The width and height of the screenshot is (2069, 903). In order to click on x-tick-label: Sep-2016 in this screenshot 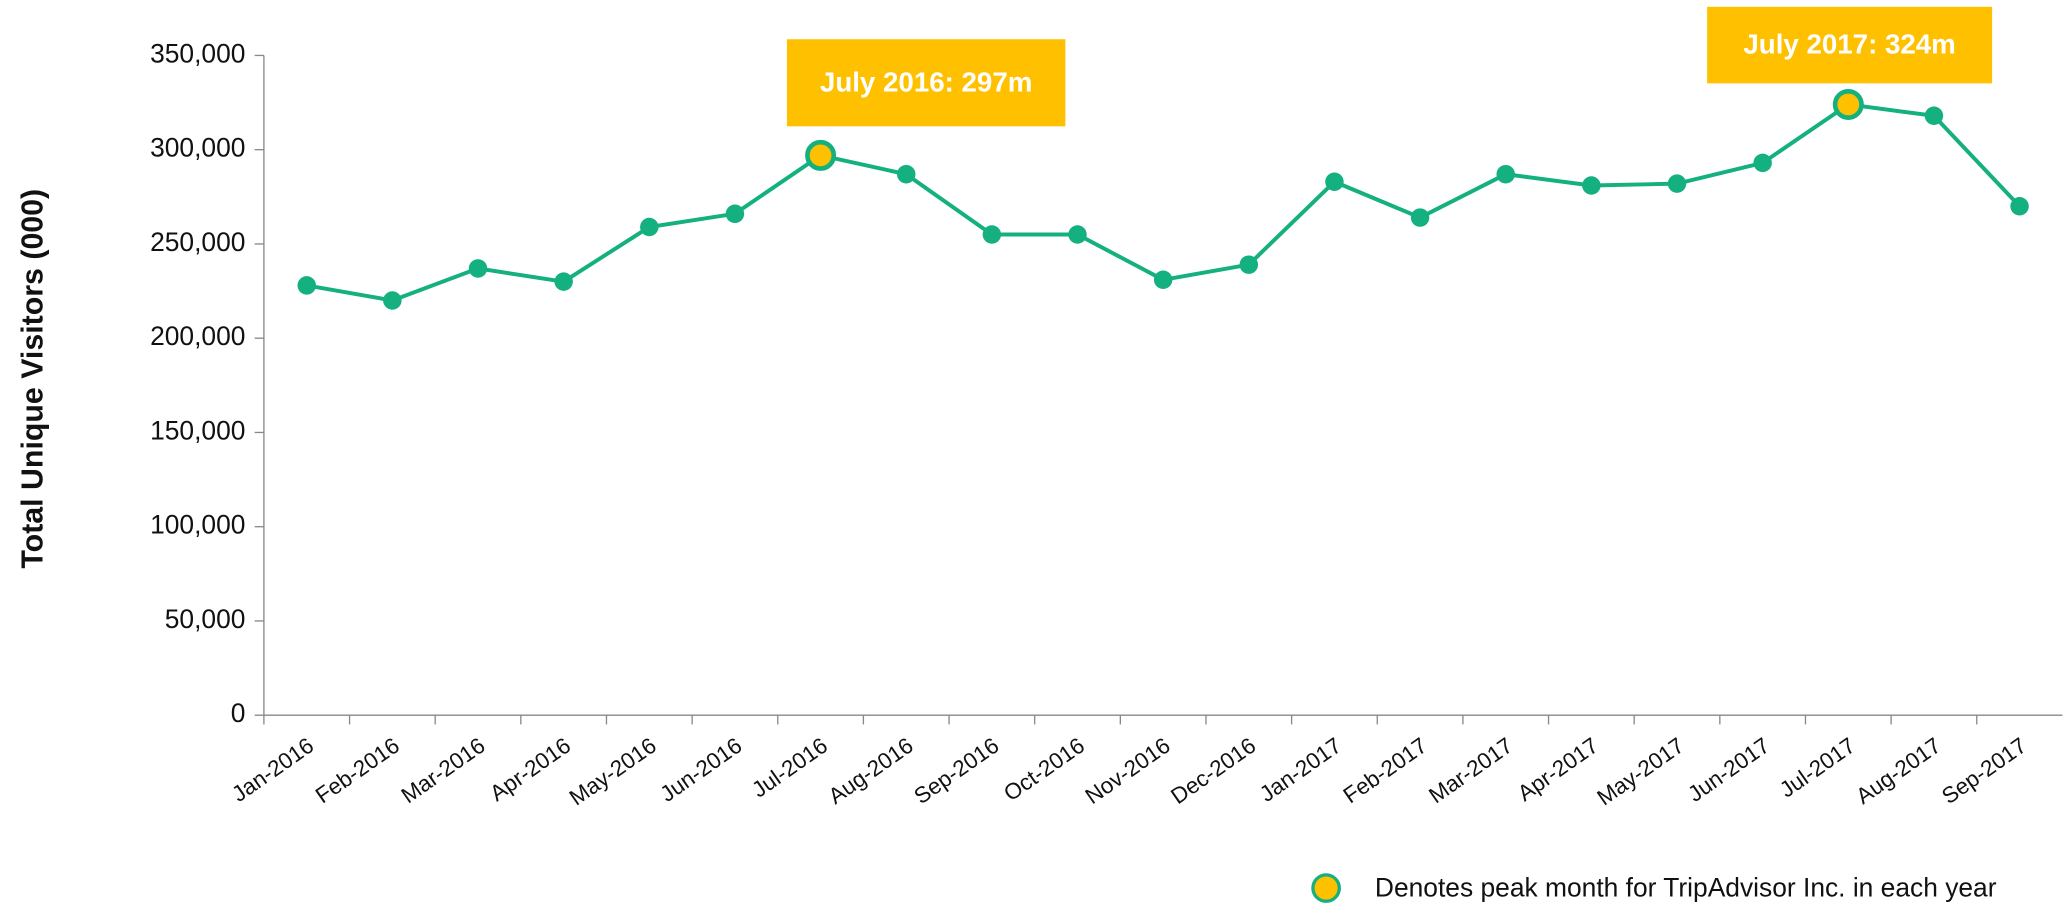, I will do `click(956, 771)`.